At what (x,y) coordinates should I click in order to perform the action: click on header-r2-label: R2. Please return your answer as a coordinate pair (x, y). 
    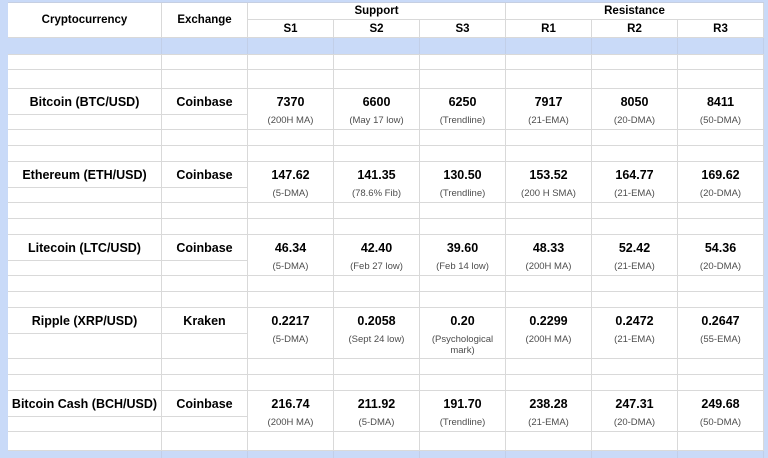
    Looking at the image, I should click on (634, 28).